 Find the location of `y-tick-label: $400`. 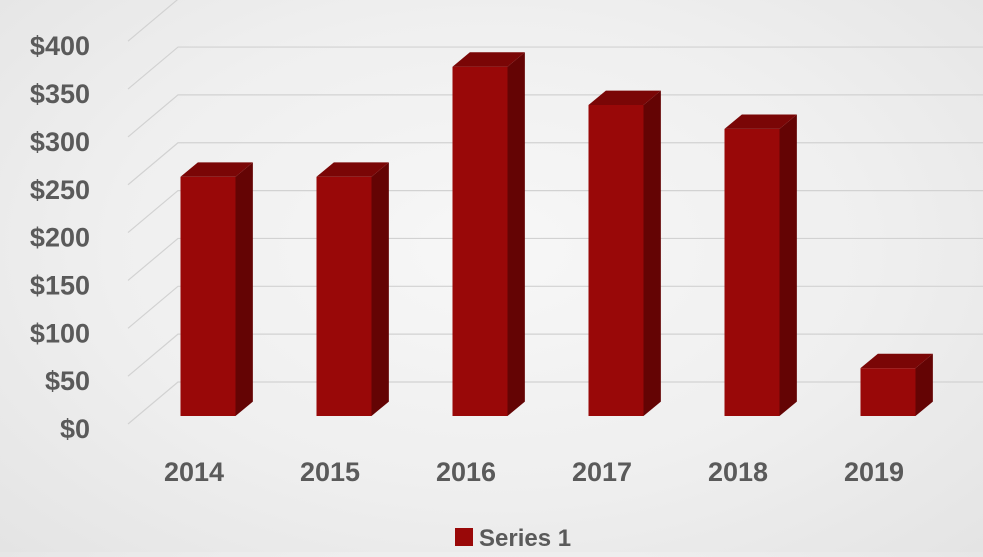

y-tick-label: $400 is located at coordinates (60, 46).